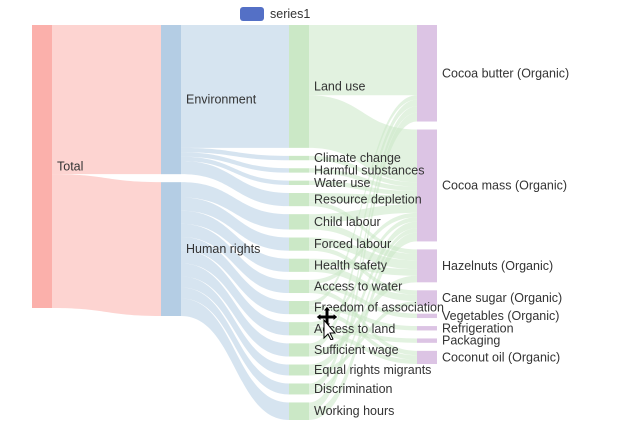  Describe the element at coordinates (70, 167) in the screenshot. I see `sankey-node-label: Total` at that location.